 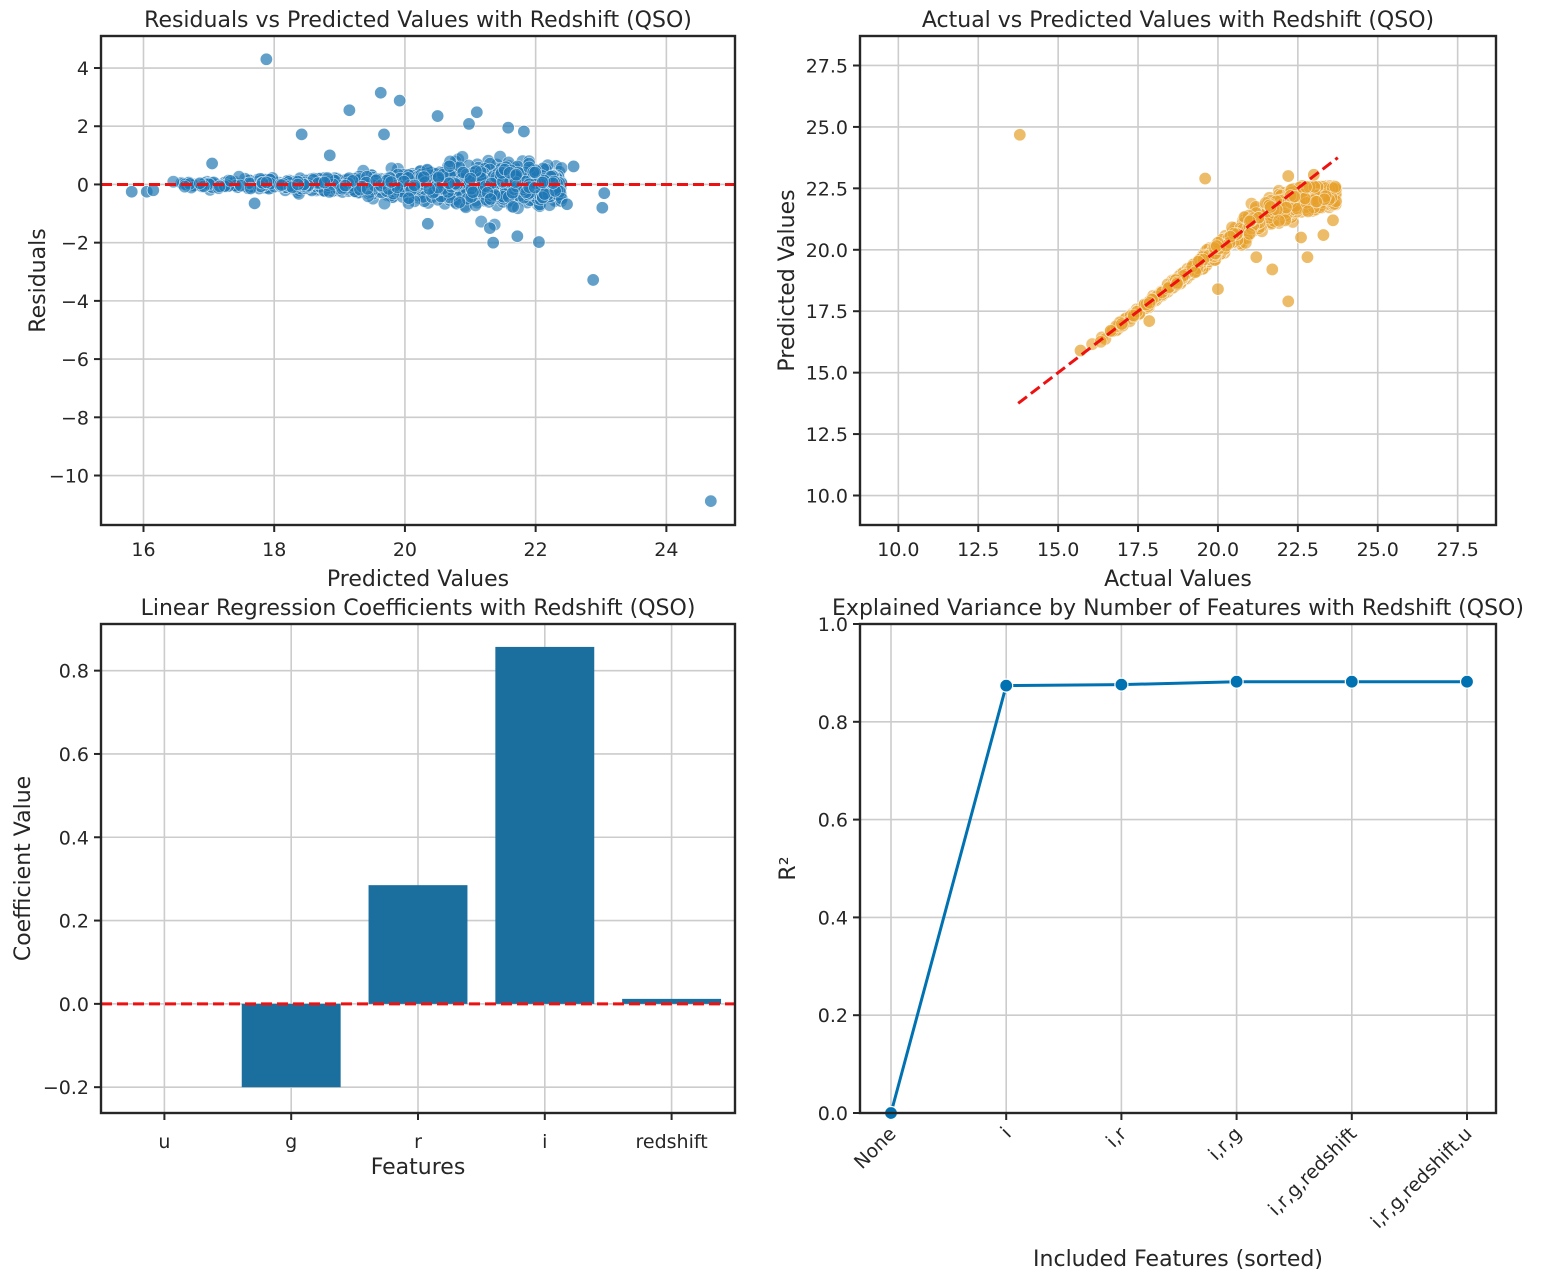 I want to click on y-axis-label-2: Coefficient Value, so click(x=23, y=868).